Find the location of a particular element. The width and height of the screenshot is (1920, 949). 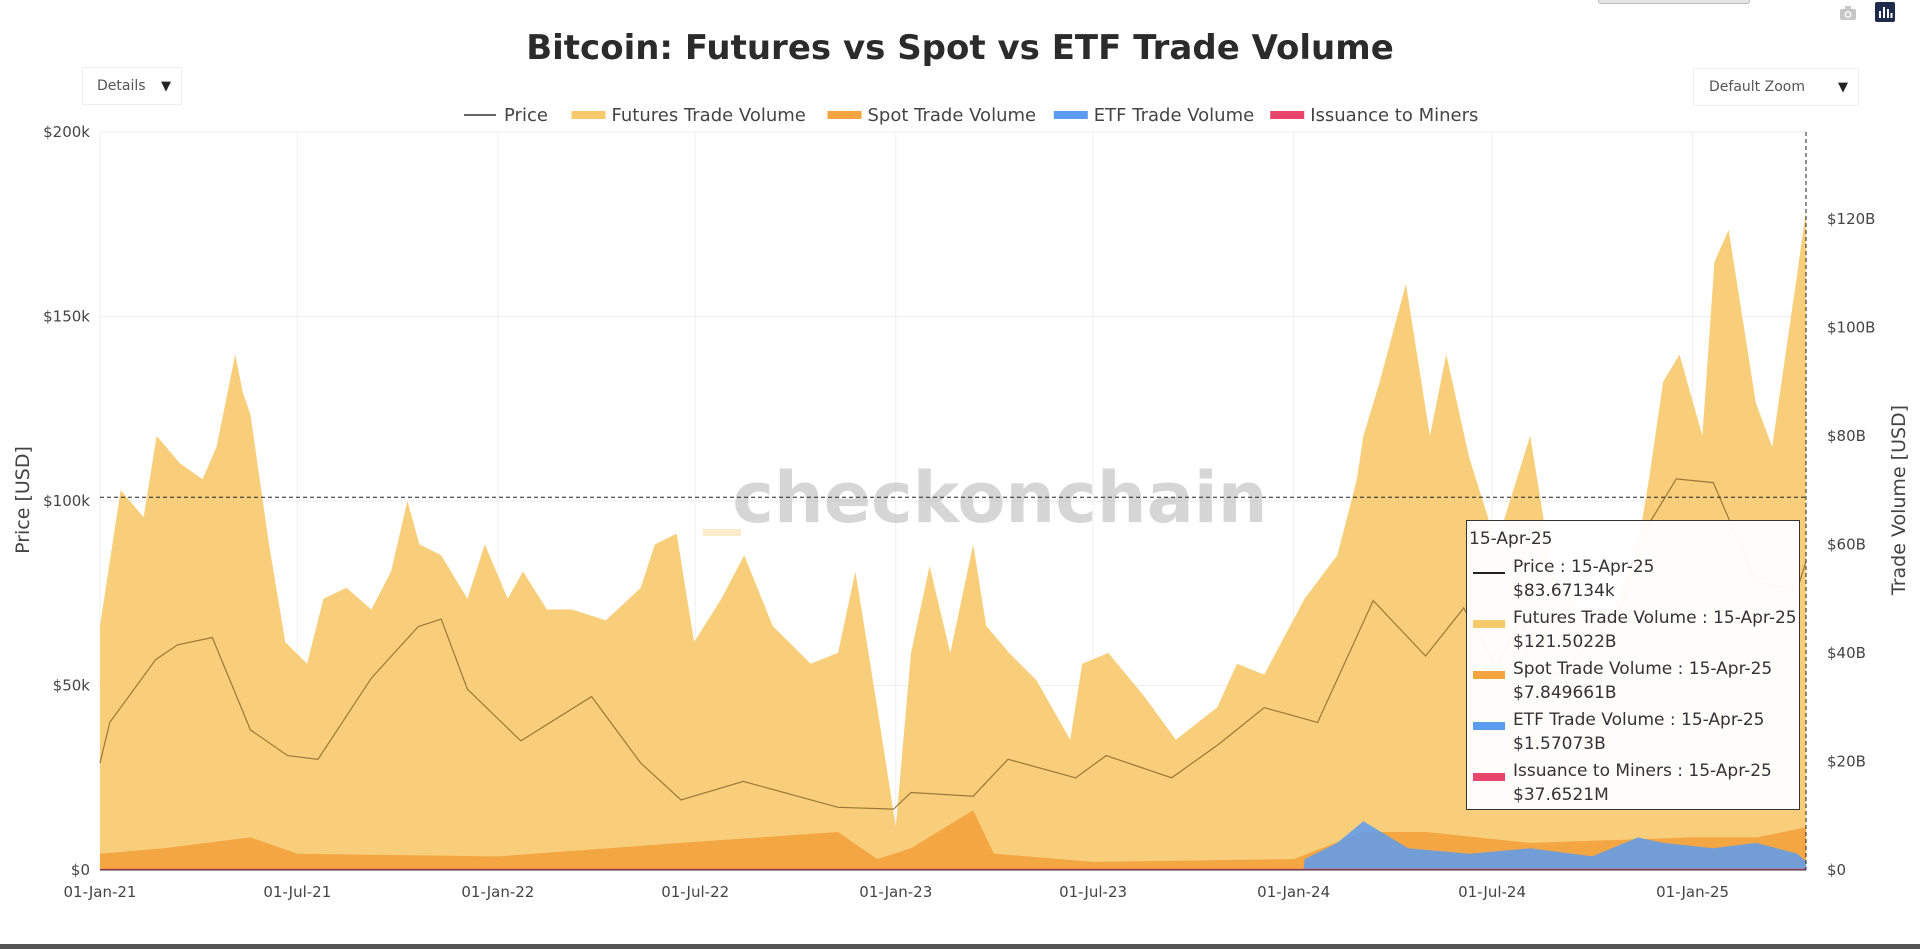

legend-item: Price is located at coordinates (506, 115).